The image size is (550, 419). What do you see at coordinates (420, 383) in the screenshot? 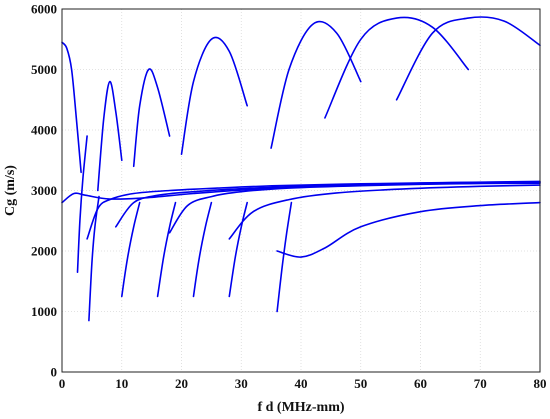
I see `x-tick-label: 60` at bounding box center [420, 383].